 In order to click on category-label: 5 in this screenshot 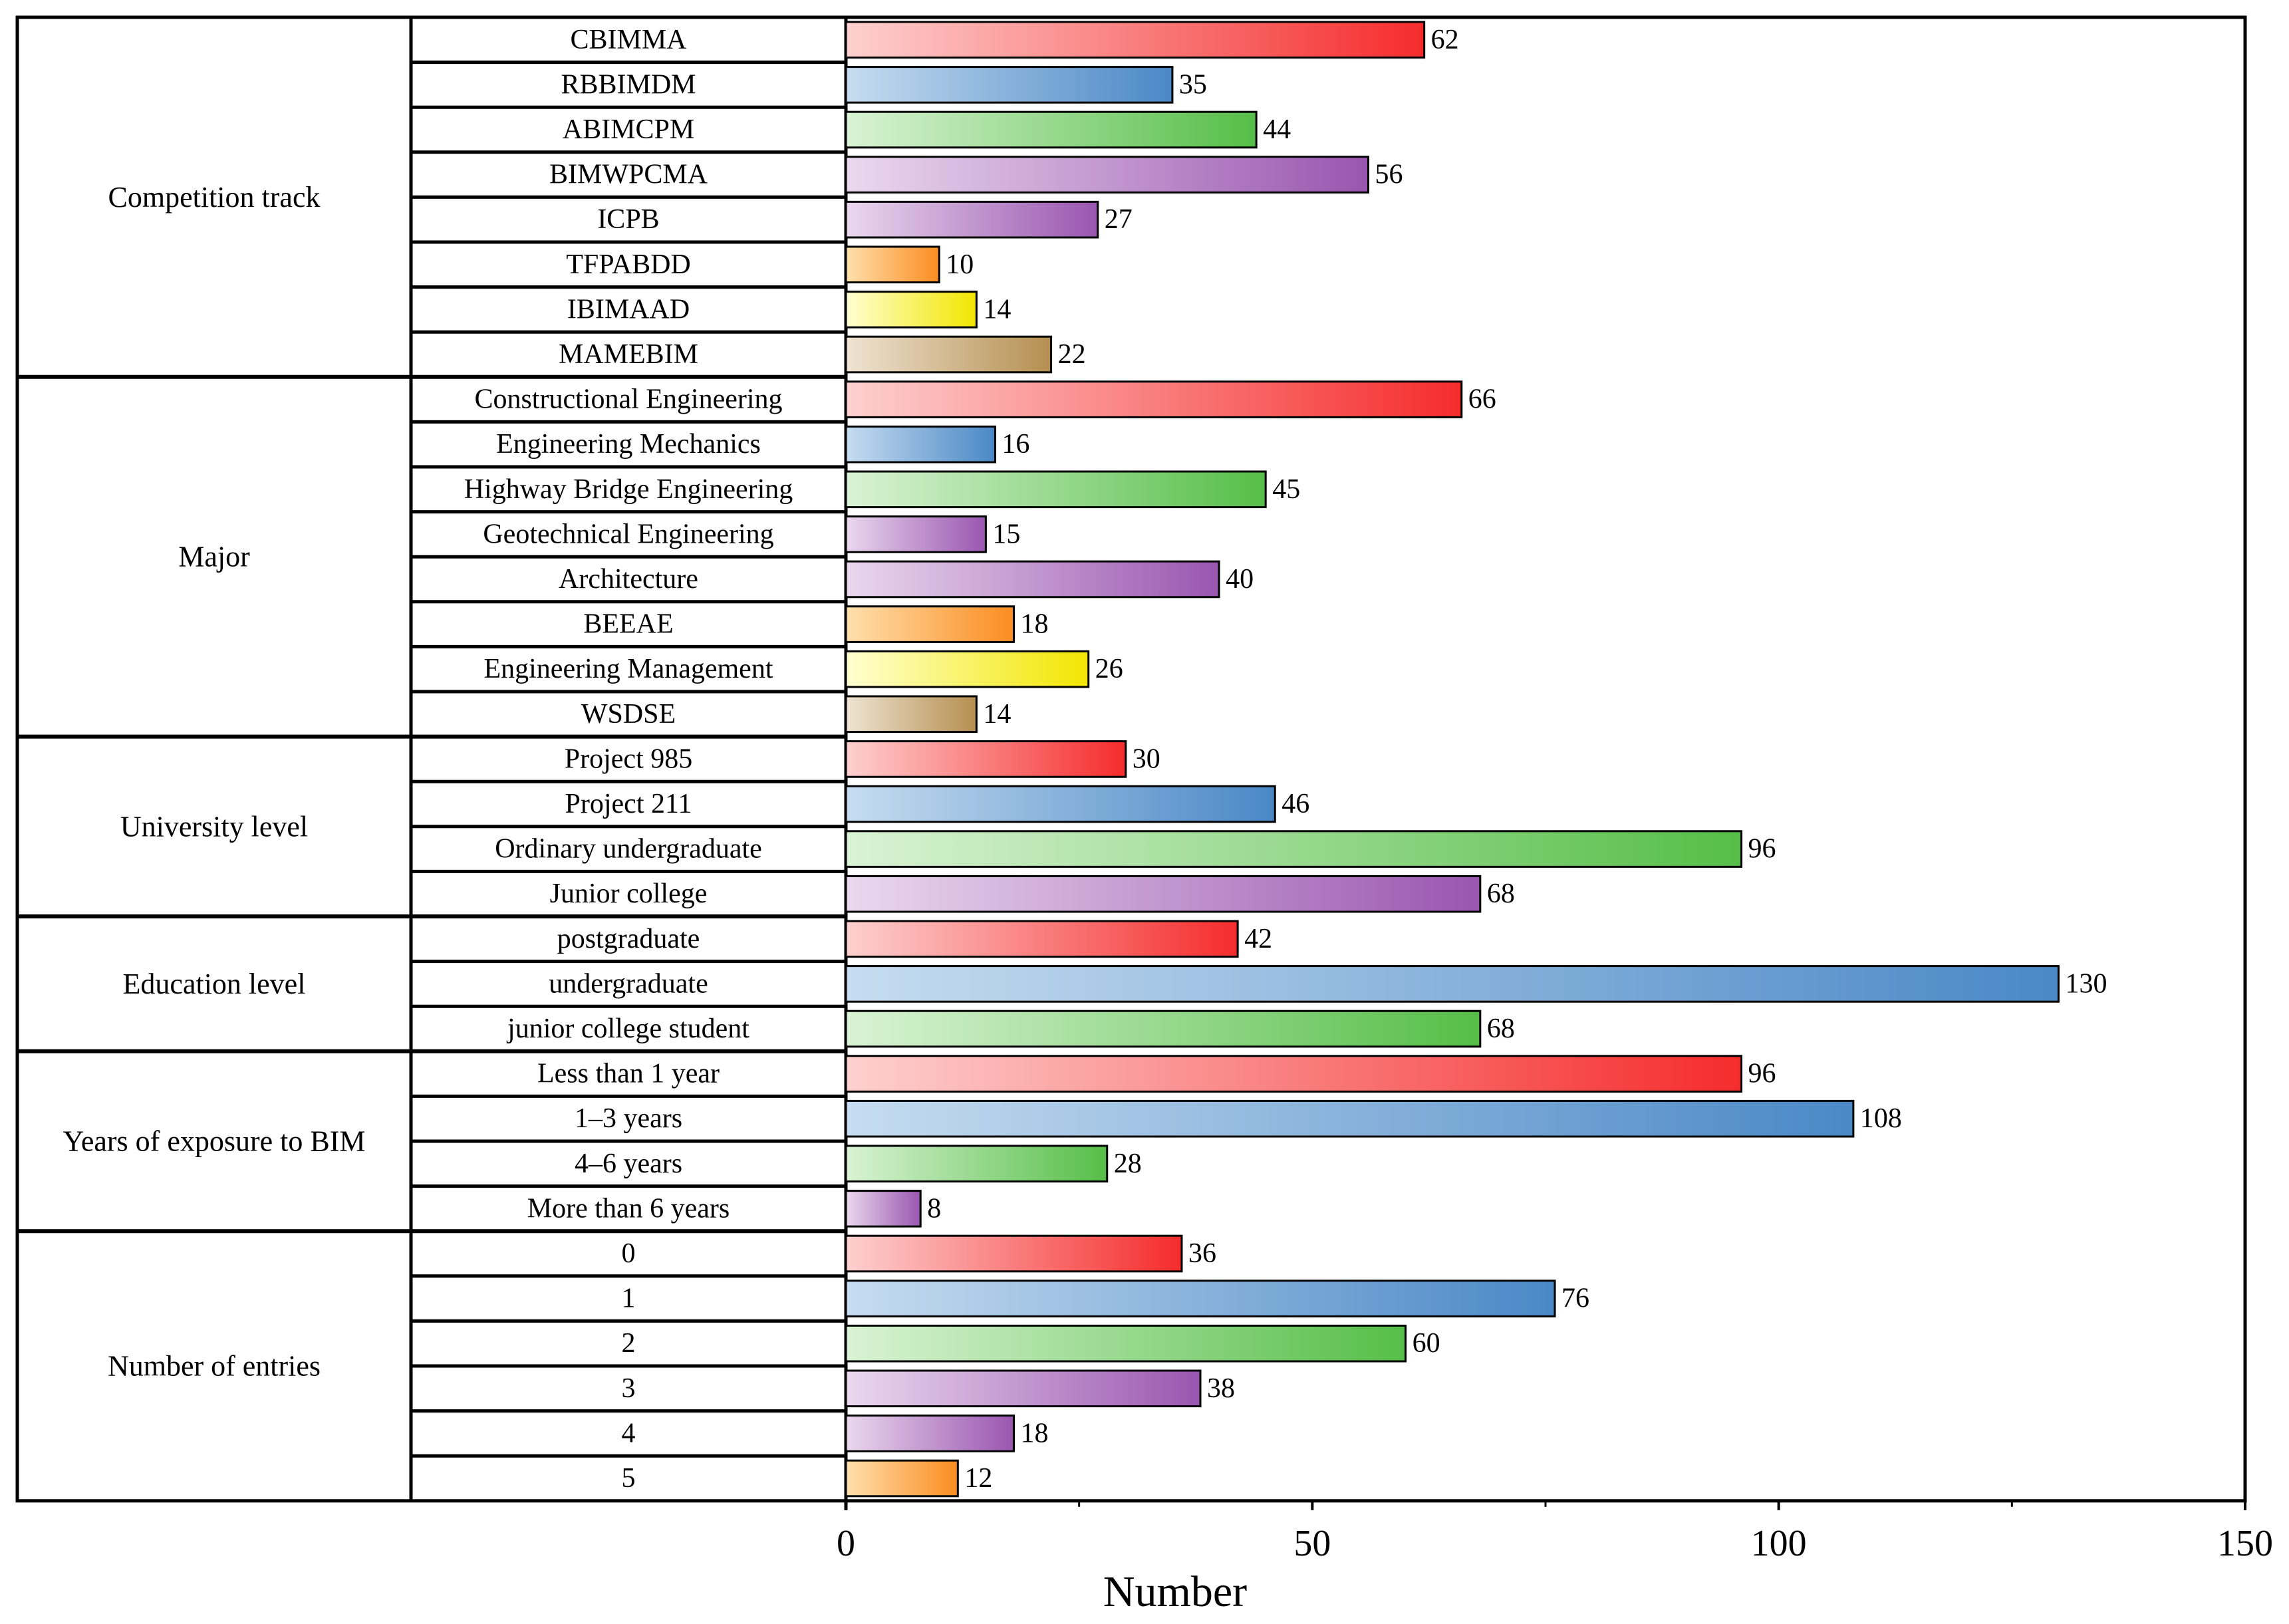, I will do `click(629, 1478)`.